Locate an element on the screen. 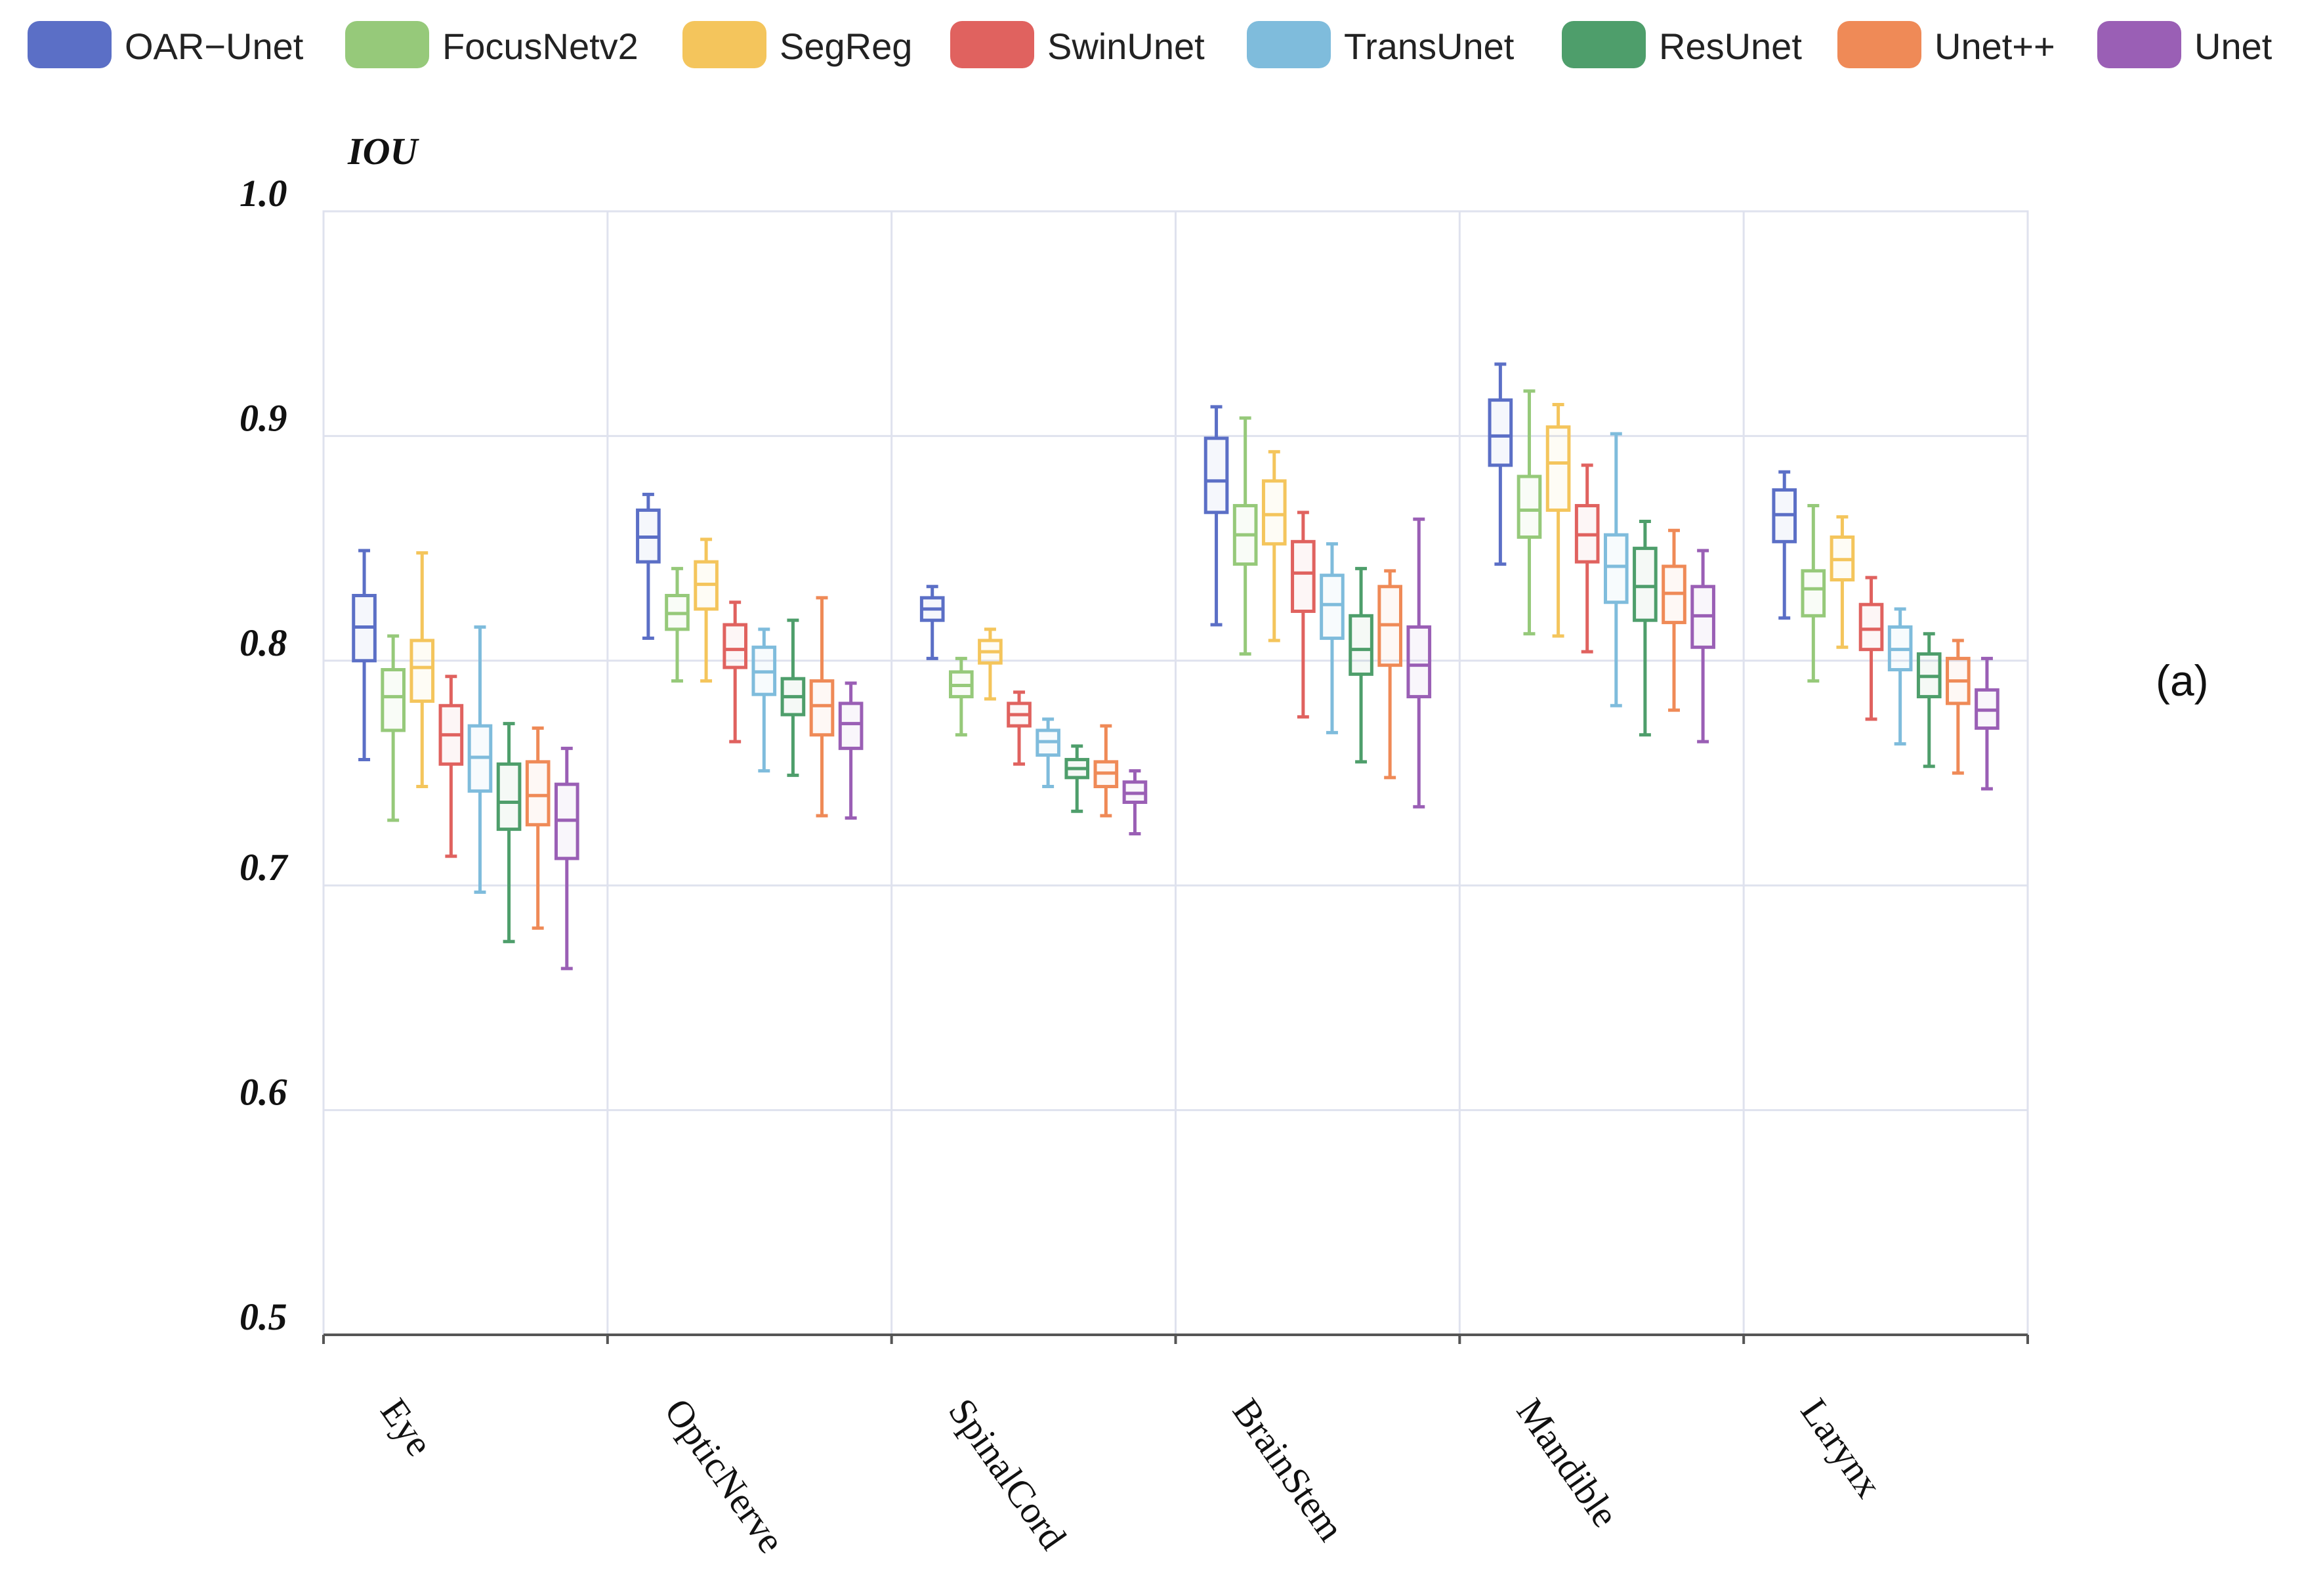 The height and width of the screenshot is (1596, 2302). legend-label: OAR−Unet is located at coordinates (215, 46).